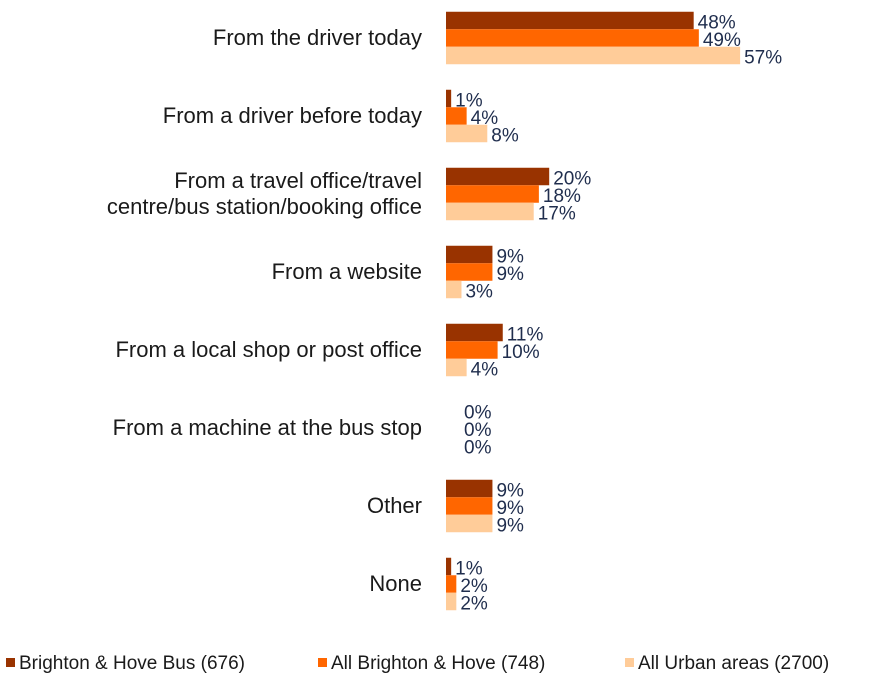 The height and width of the screenshot is (681, 887). What do you see at coordinates (438, 663) in the screenshot?
I see `legend-label: All Brighton & Hove (748)` at bounding box center [438, 663].